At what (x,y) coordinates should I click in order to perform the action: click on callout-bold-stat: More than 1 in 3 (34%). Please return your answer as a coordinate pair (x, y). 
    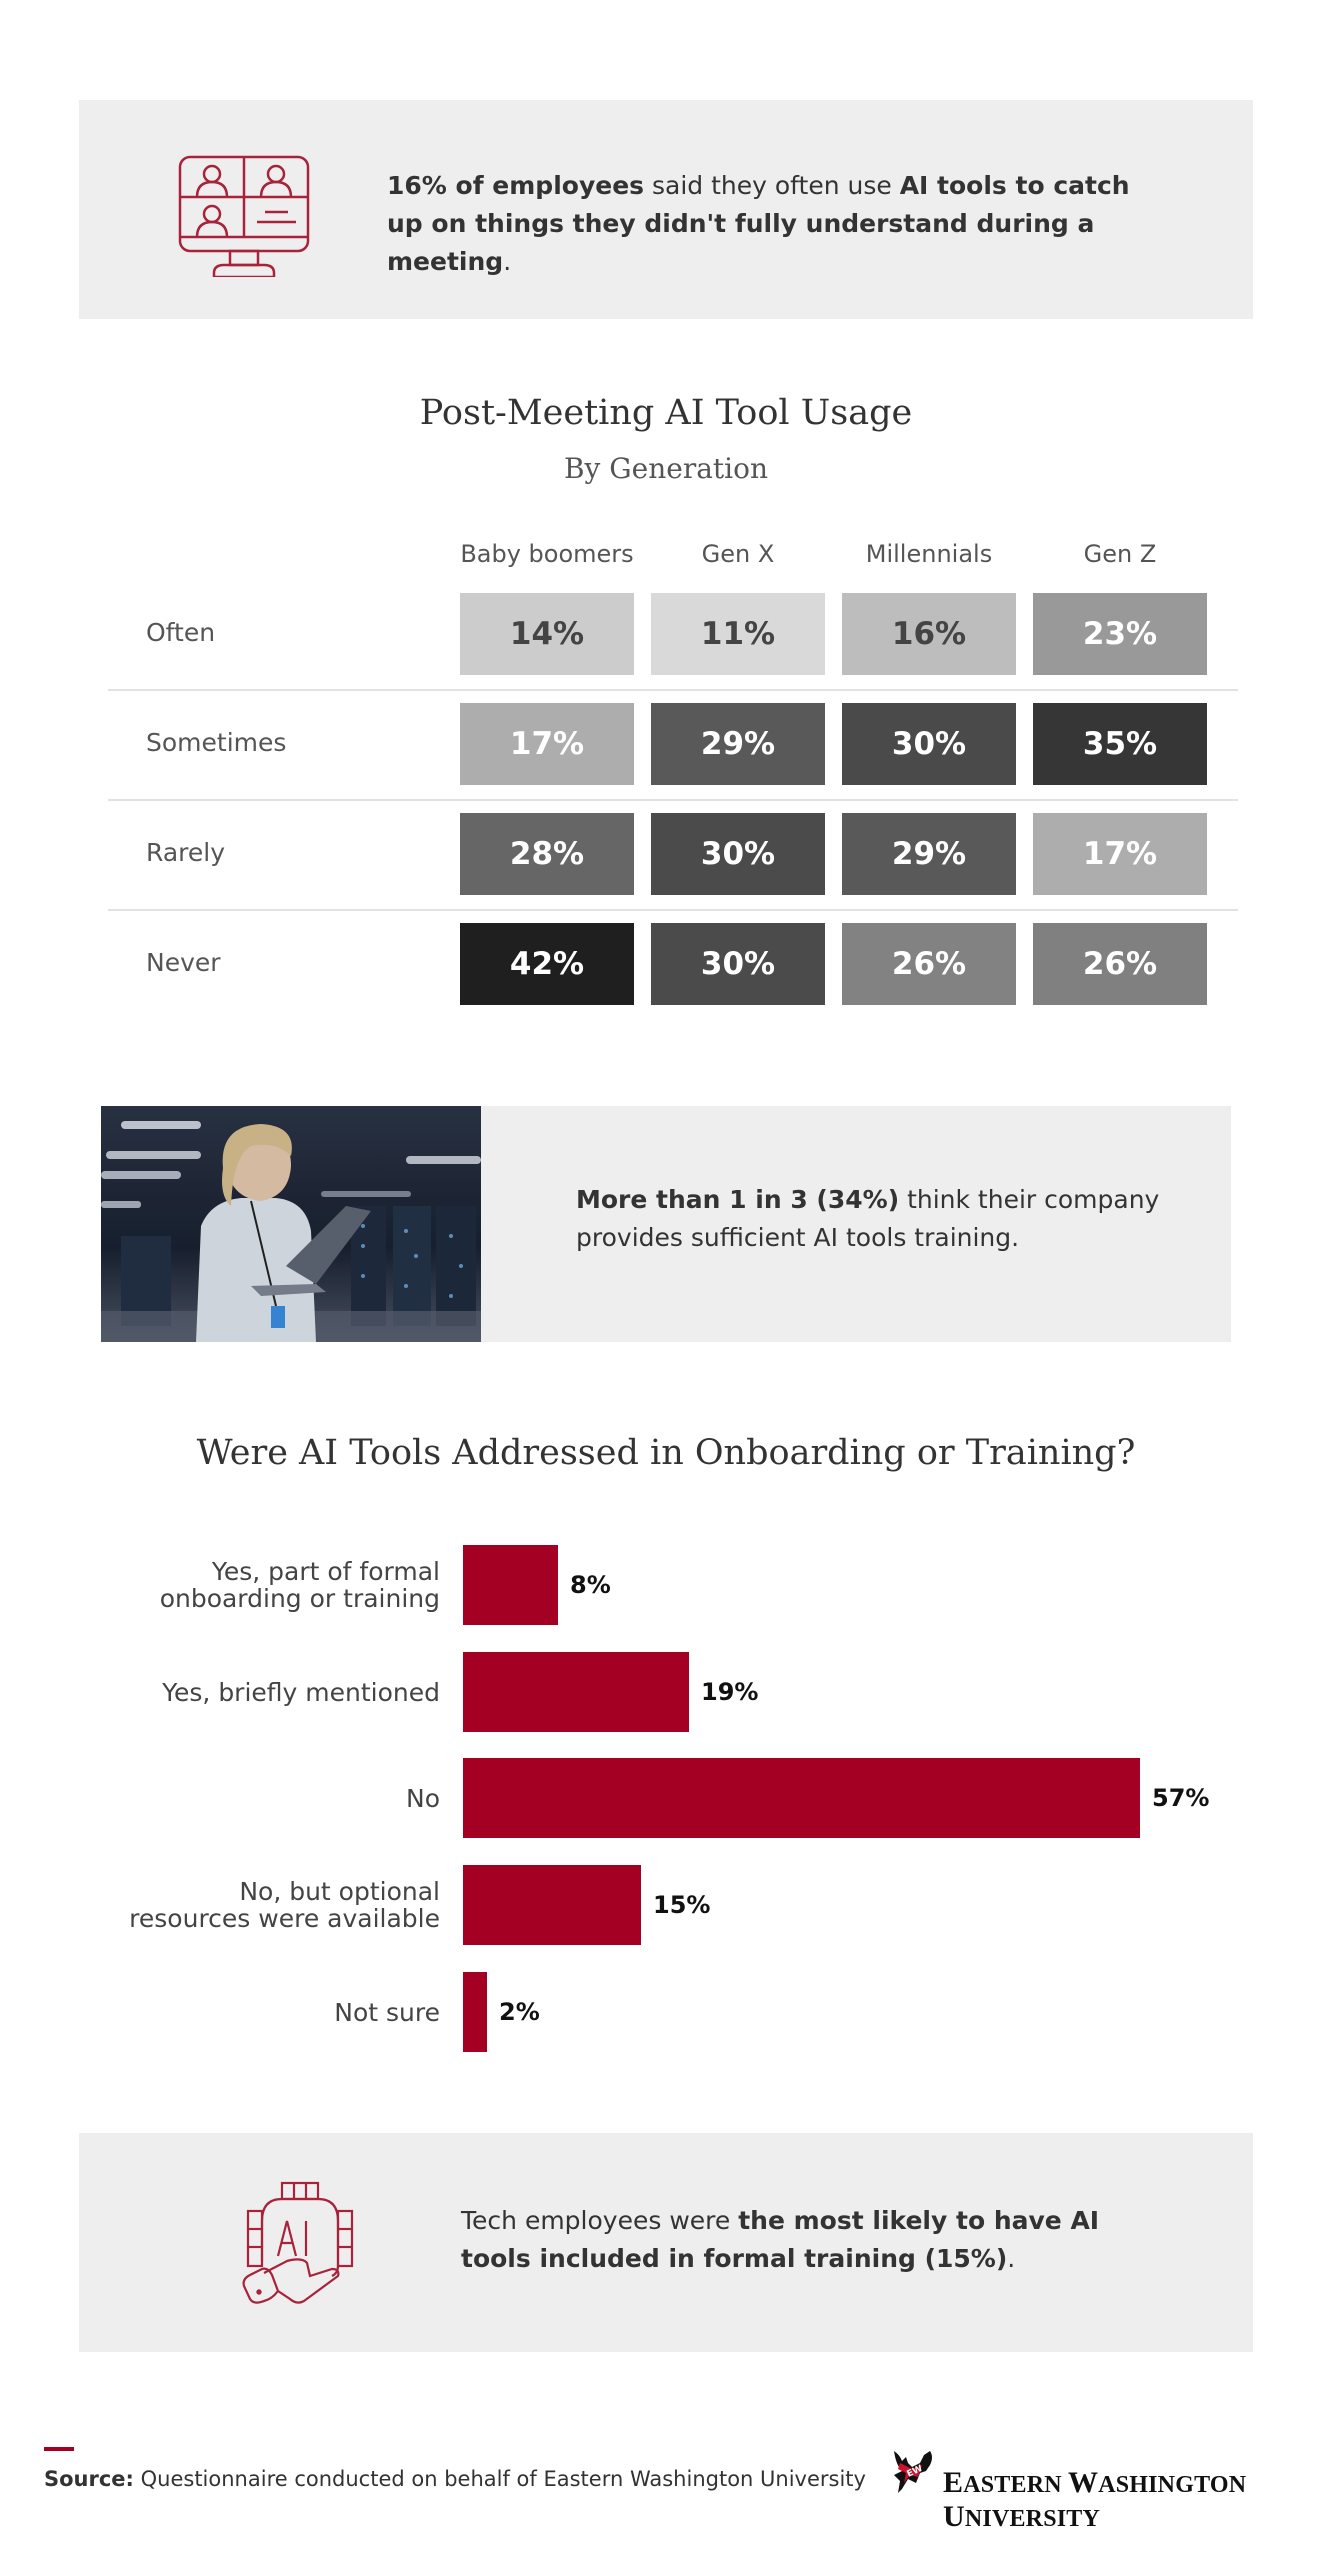
    Looking at the image, I should click on (738, 1199).